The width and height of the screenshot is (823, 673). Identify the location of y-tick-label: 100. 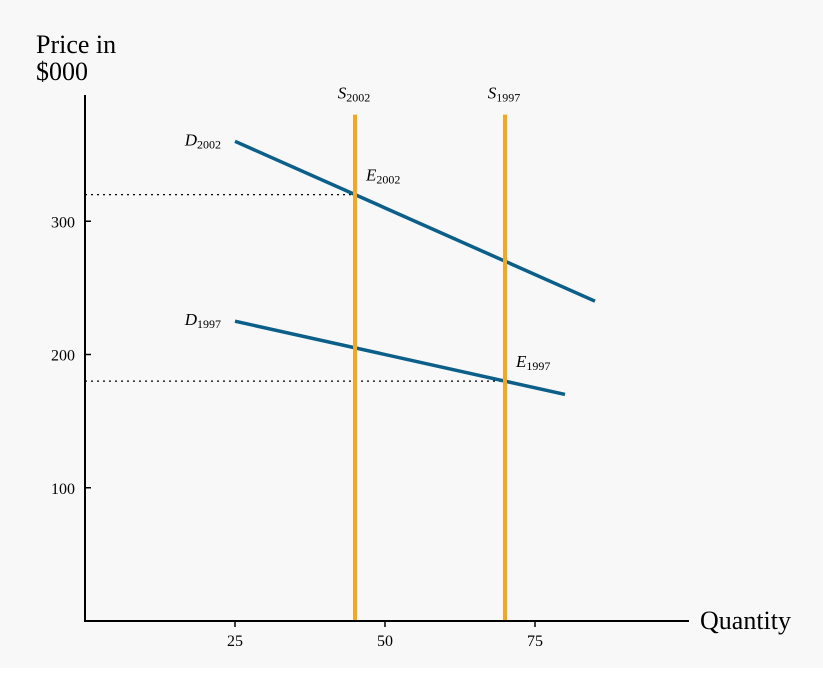
(63, 489).